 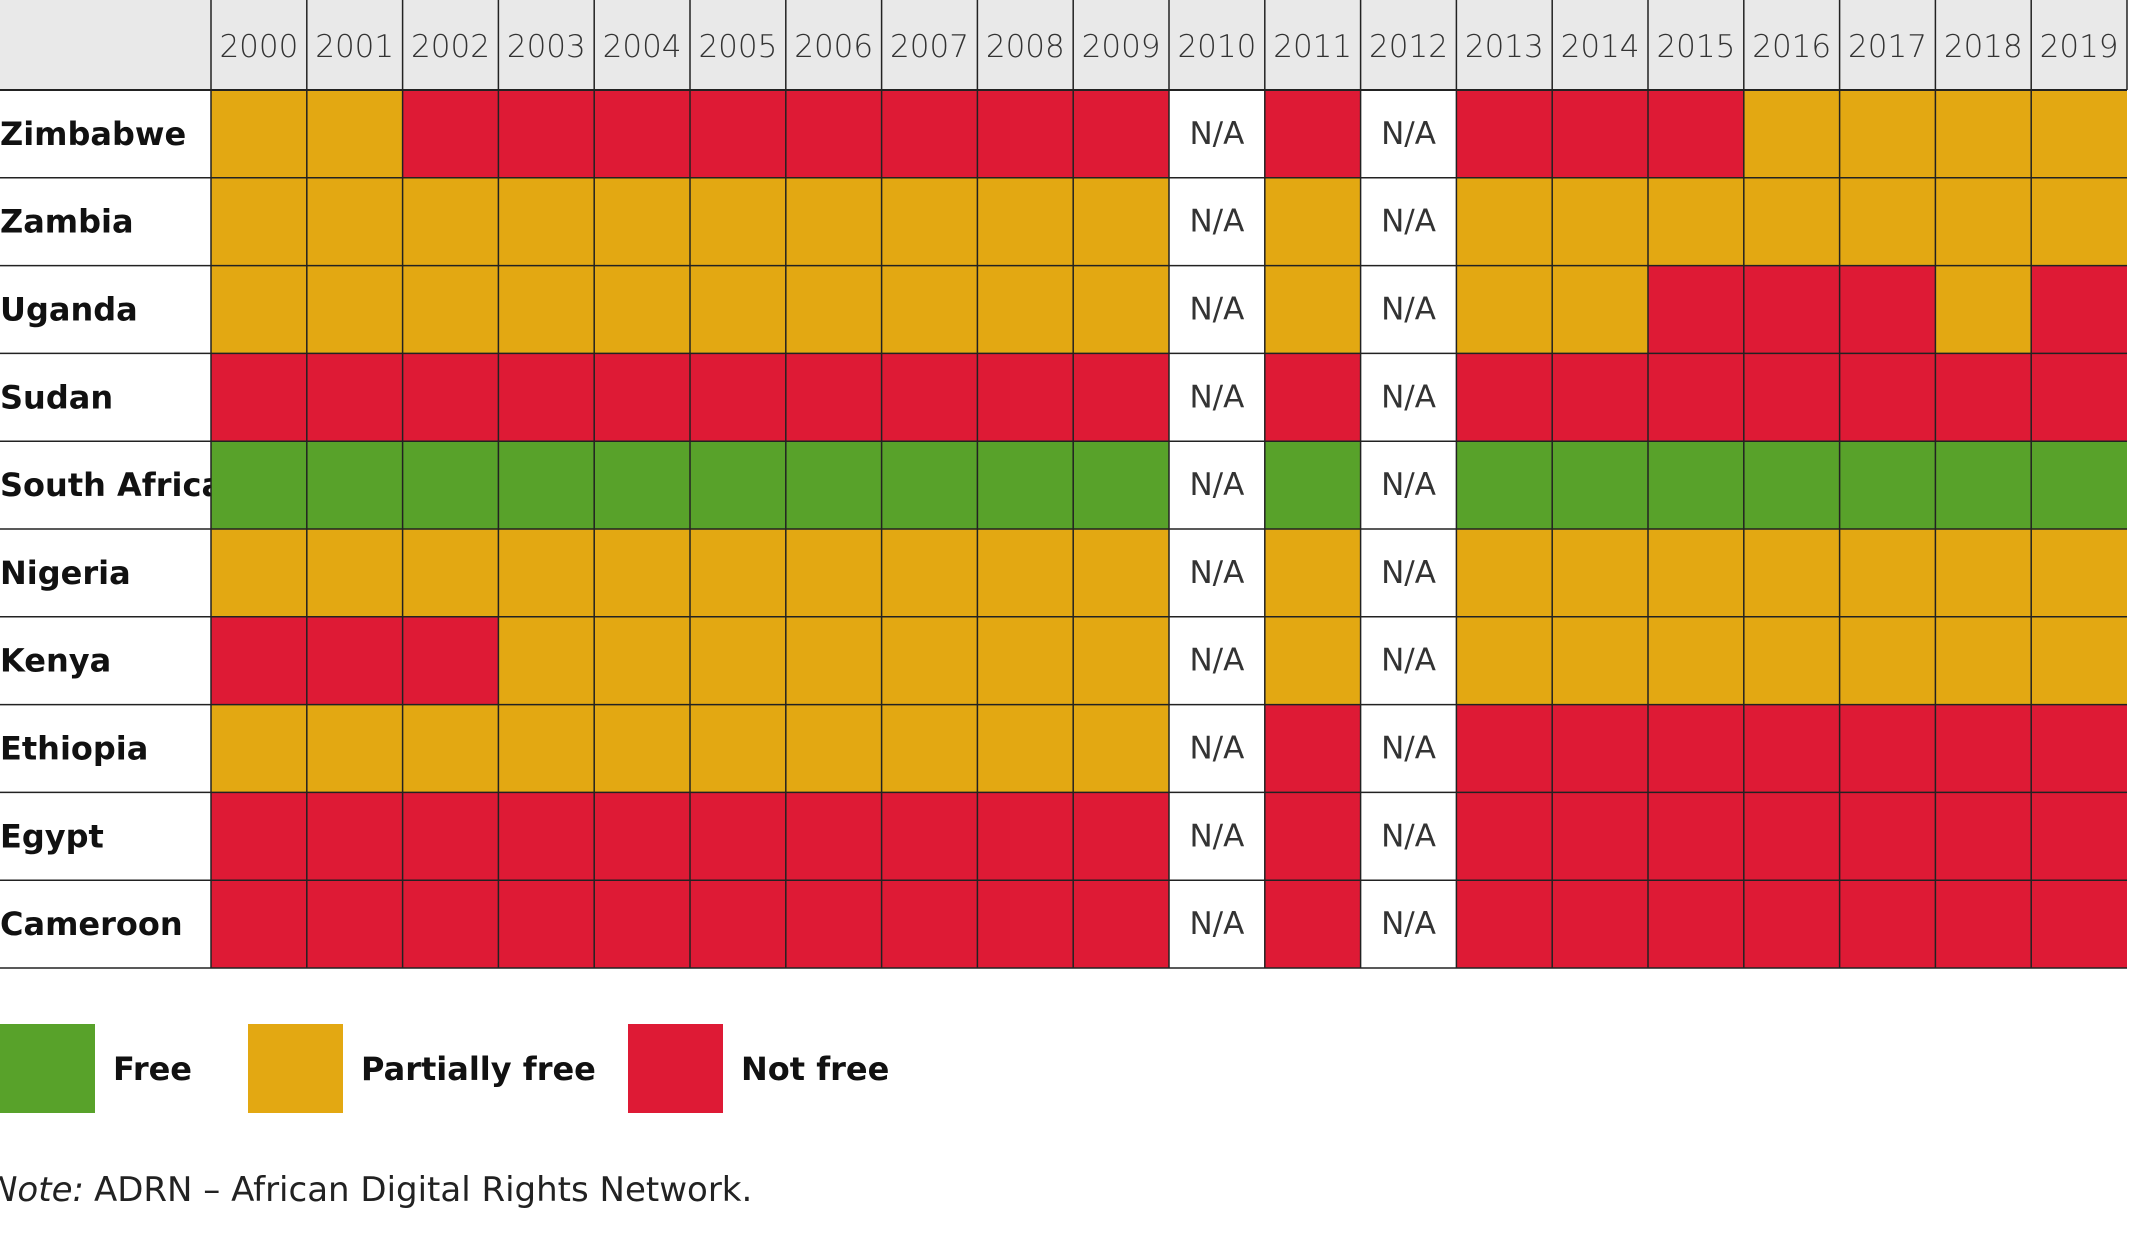 I want to click on note-label: Note:, so click(x=42, y=1190).